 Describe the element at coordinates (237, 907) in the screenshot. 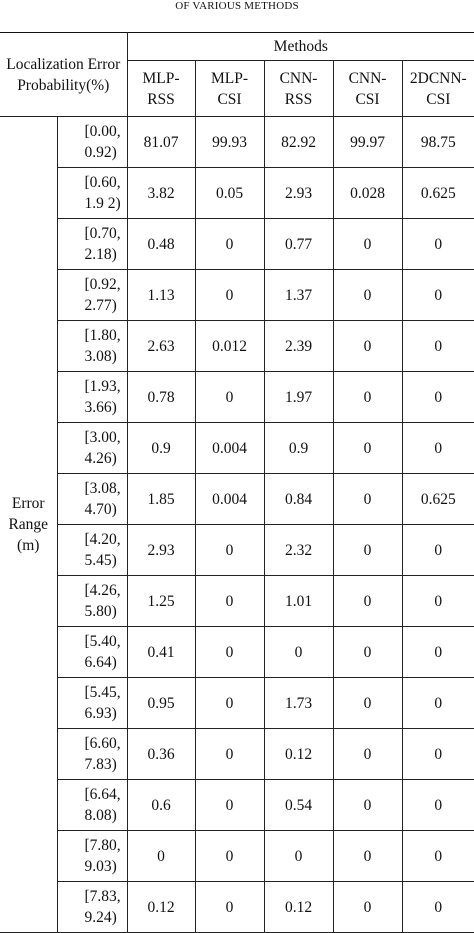

I see `table-row: [7.83, 9.24) 0.12 0 0.12 0 0` at that location.